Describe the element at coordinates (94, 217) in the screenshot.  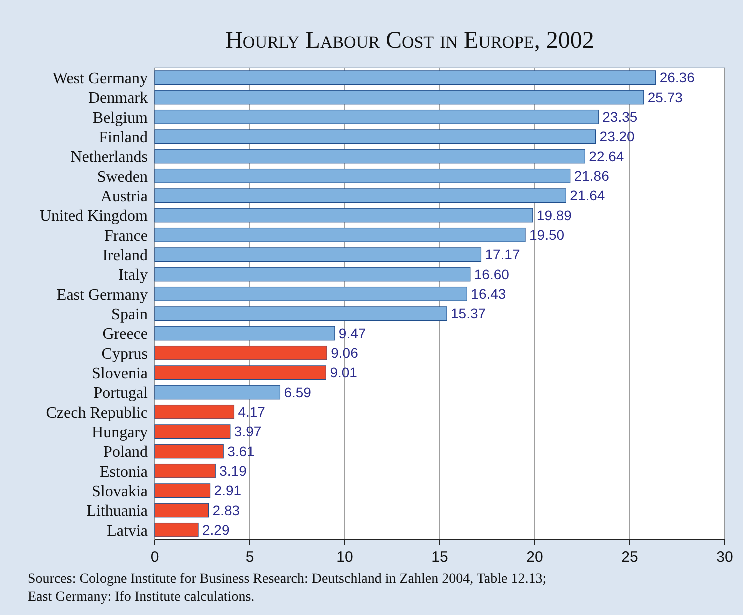
I see `y-tick-label: United Kingdom` at that location.